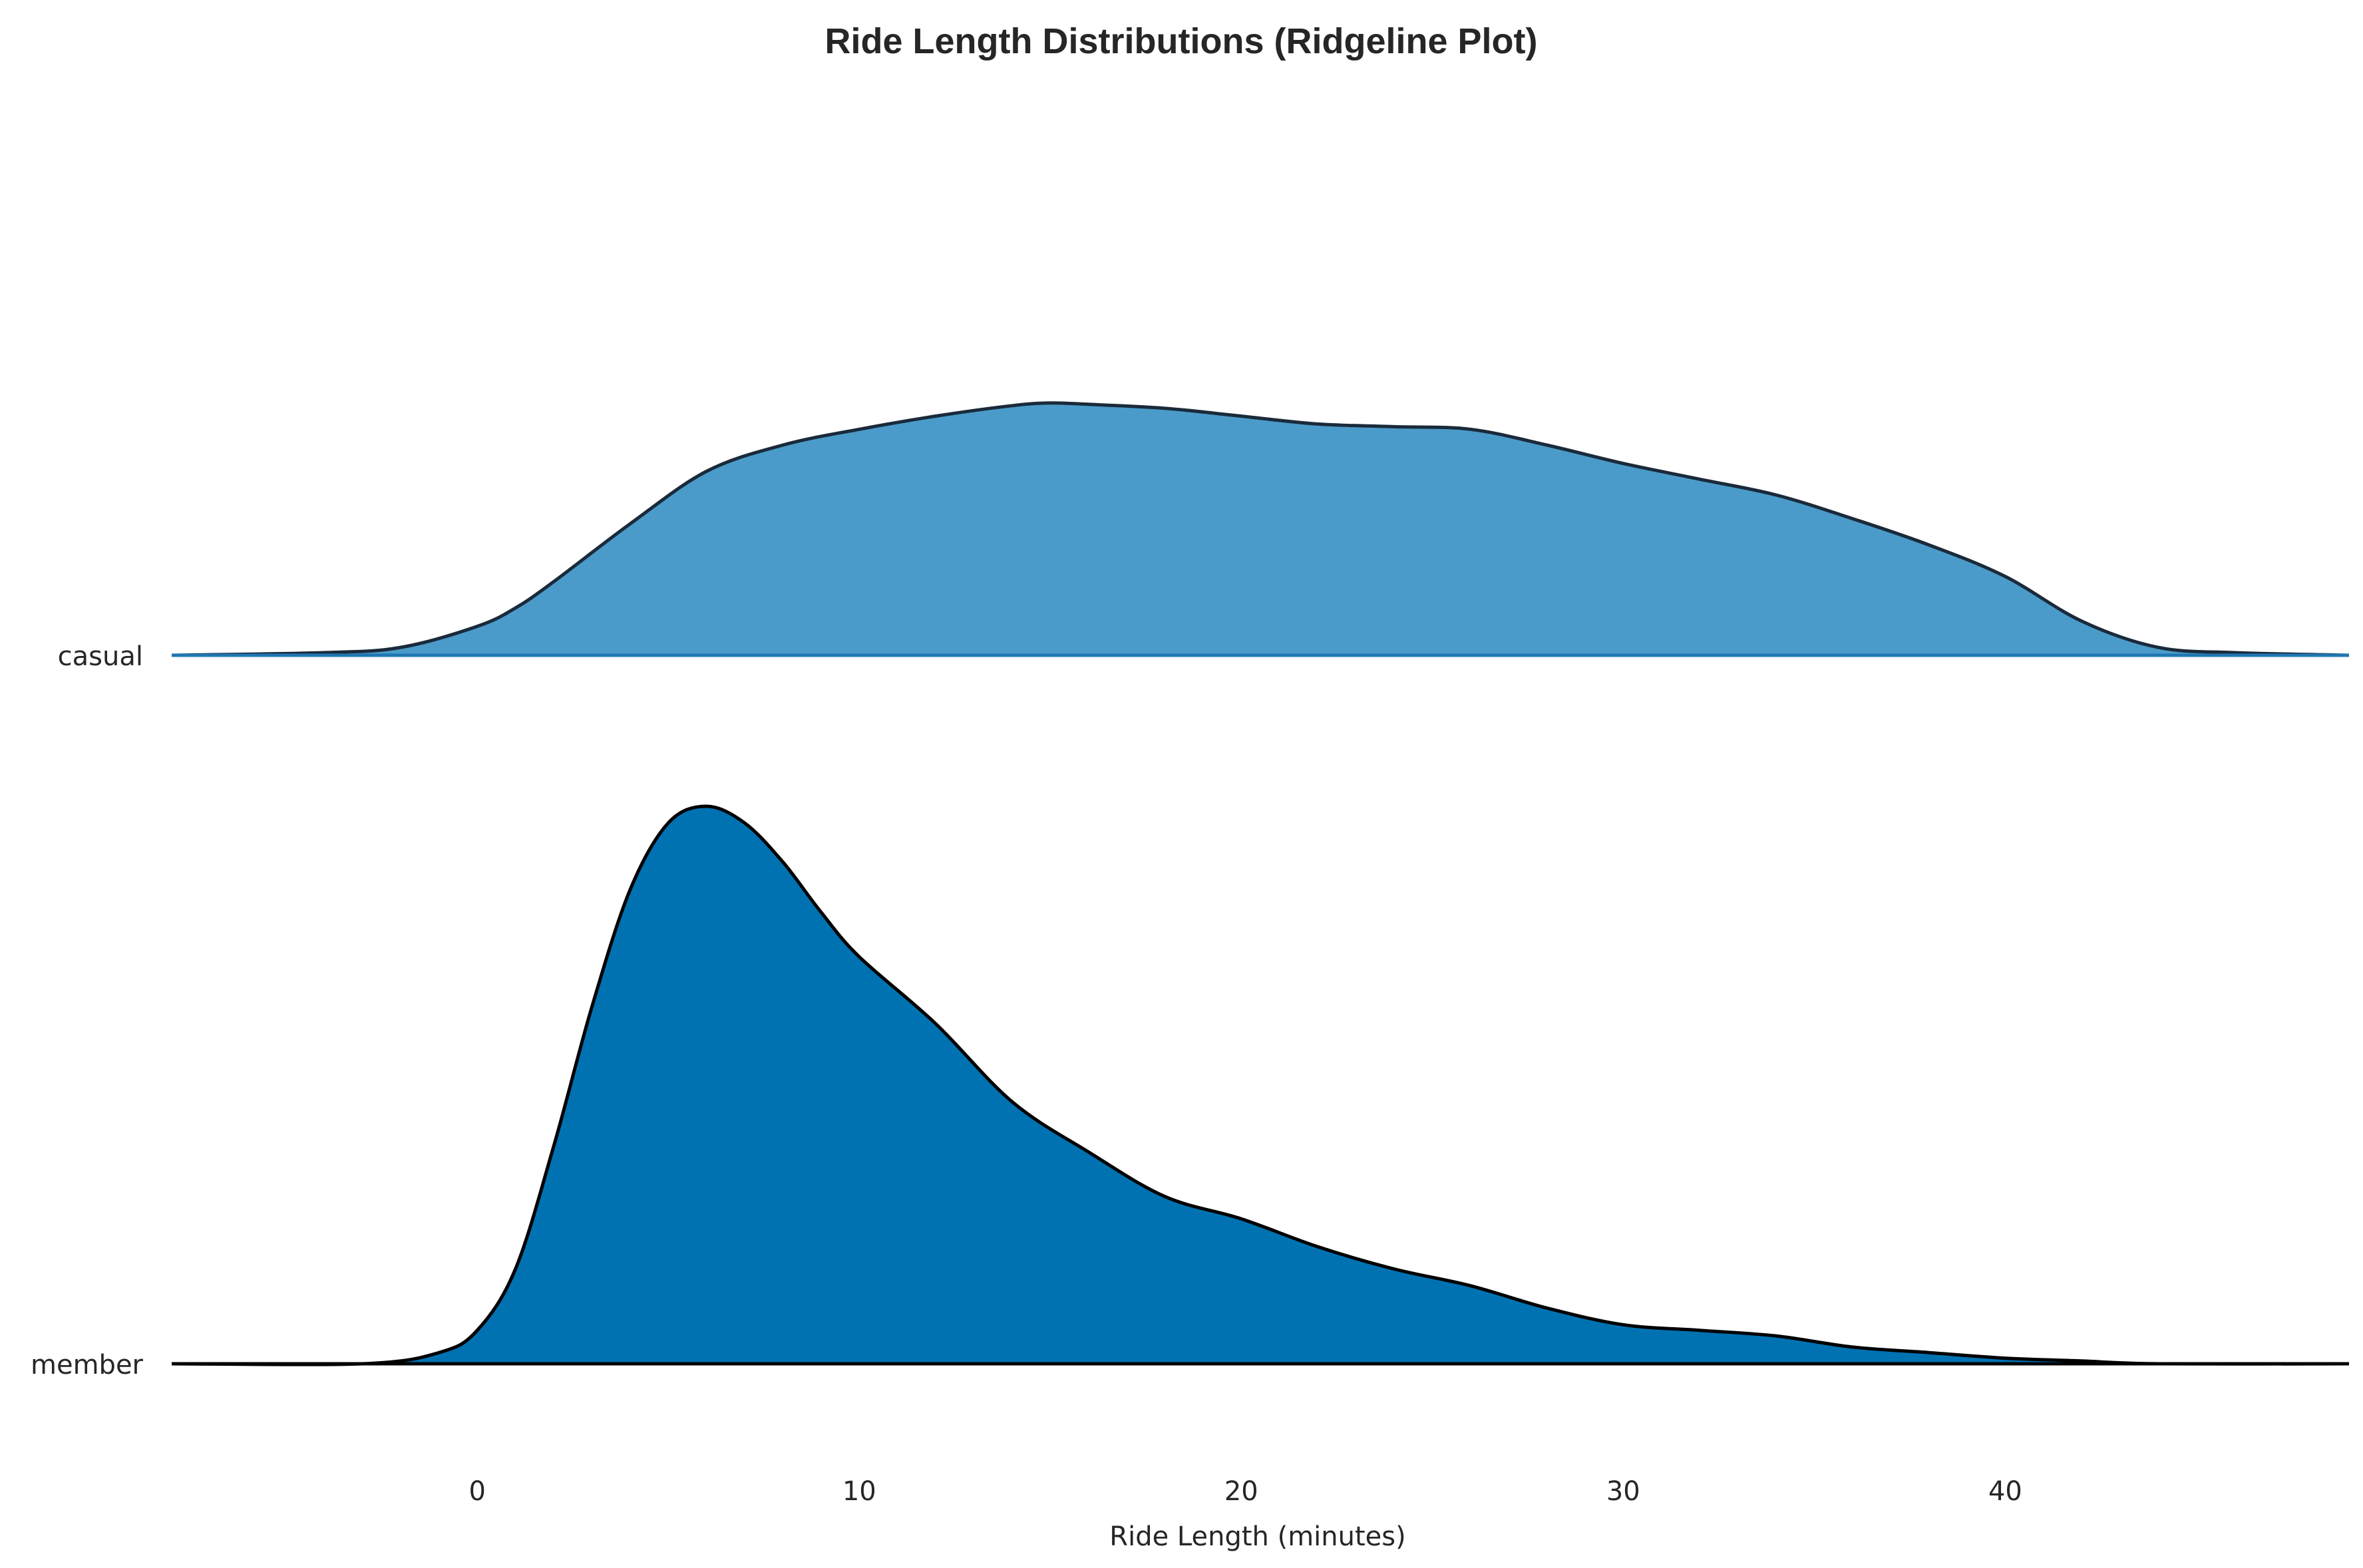  What do you see at coordinates (1623, 1491) in the screenshot?
I see `x-tick-label: 30` at bounding box center [1623, 1491].